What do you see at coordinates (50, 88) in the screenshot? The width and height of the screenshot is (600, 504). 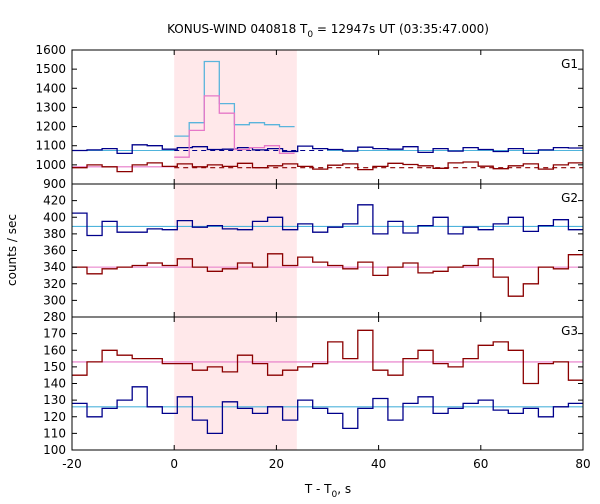 I see `panel-1-ytick-label: 1400` at bounding box center [50, 88].